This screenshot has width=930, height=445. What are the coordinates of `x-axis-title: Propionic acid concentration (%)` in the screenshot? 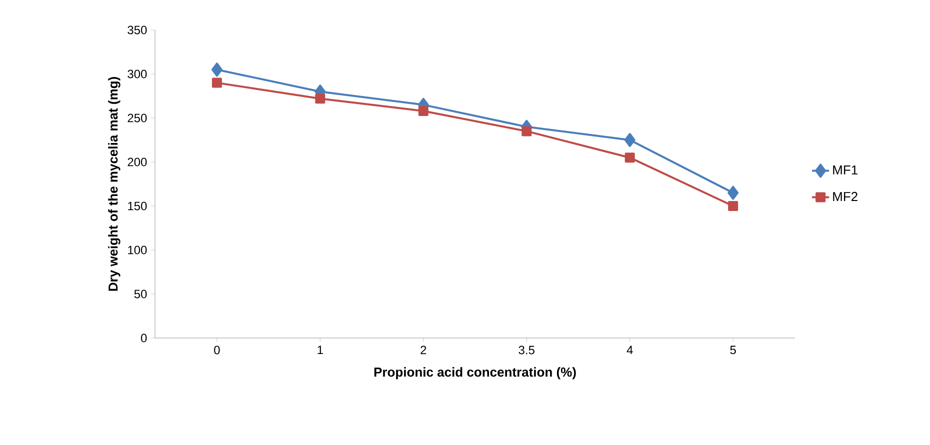 It's located at (475, 373).